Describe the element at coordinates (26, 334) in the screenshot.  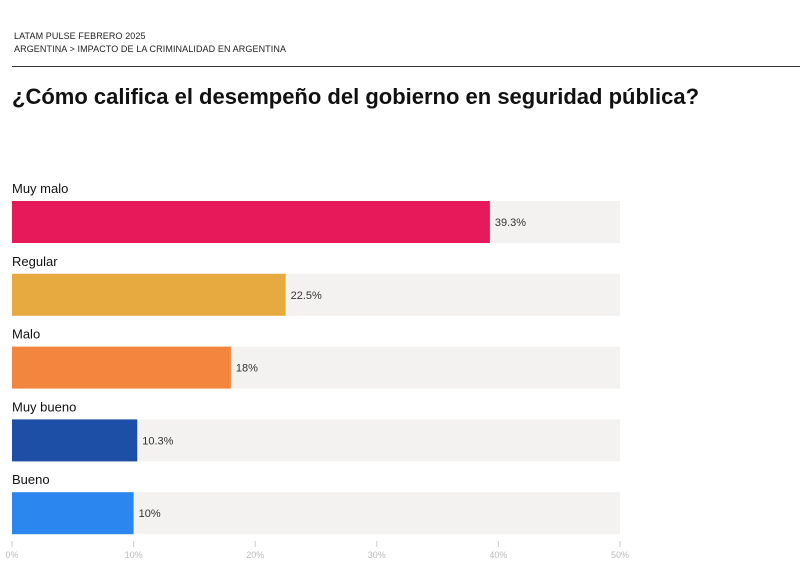
I see `category-label: Malo` at that location.